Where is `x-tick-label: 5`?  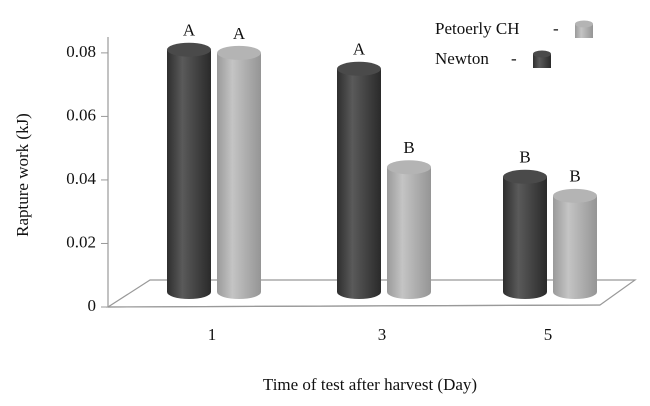 x-tick-label: 5 is located at coordinates (548, 334).